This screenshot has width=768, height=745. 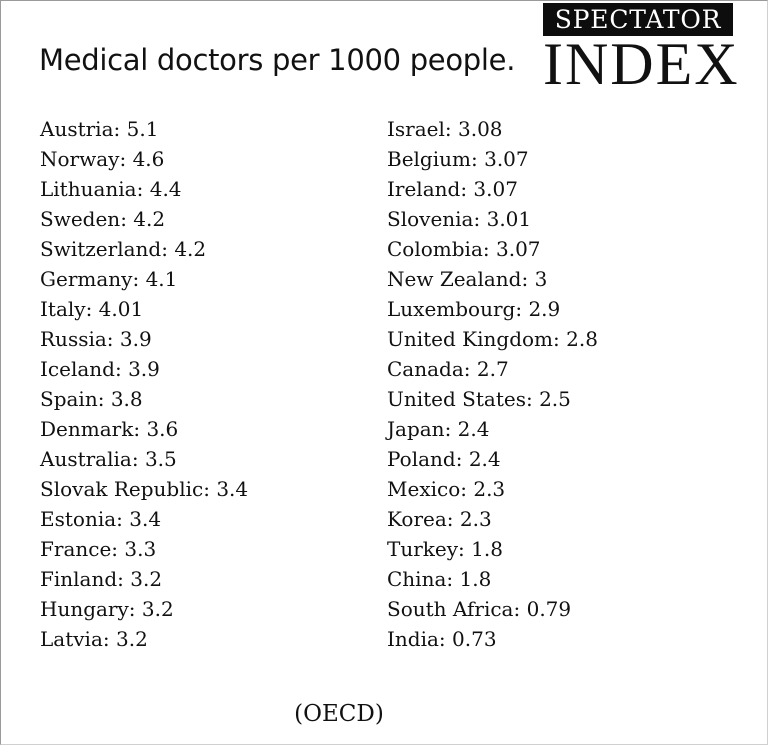 I want to click on country-row: Colombia: 3.07, so click(x=492, y=249).